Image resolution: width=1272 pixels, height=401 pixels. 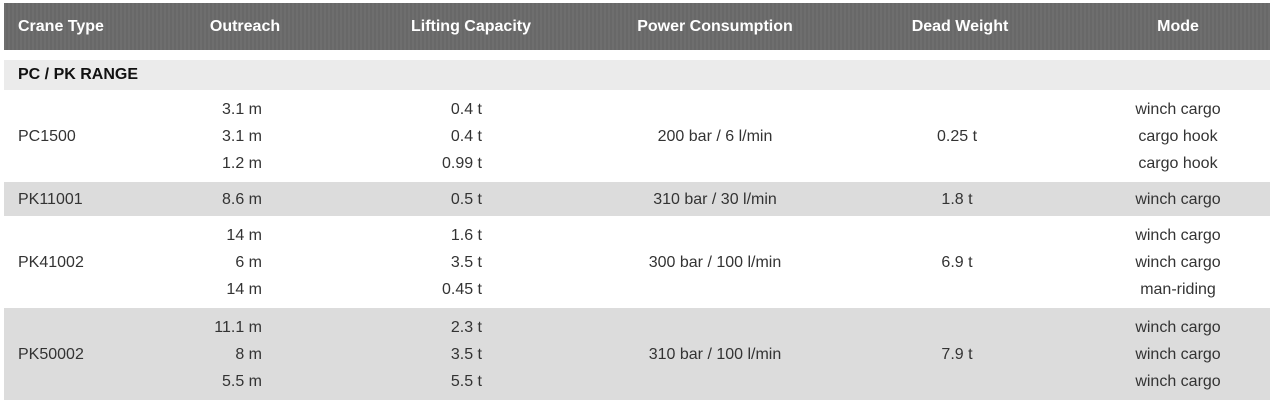 What do you see at coordinates (1178, 289) in the screenshot?
I see `mode: man-riding` at bounding box center [1178, 289].